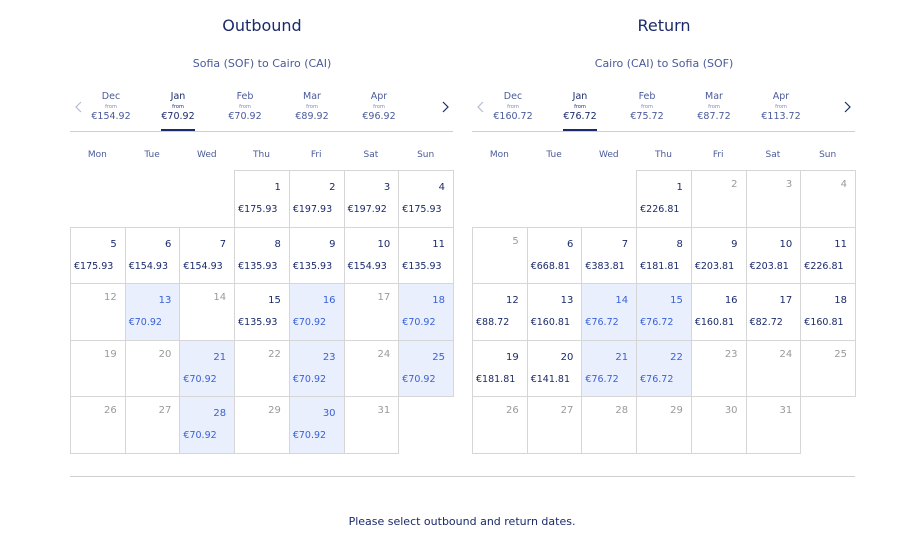 The height and width of the screenshot is (550, 900). What do you see at coordinates (718, 312) in the screenshot?
I see `day-cell: 16 €160.81` at bounding box center [718, 312].